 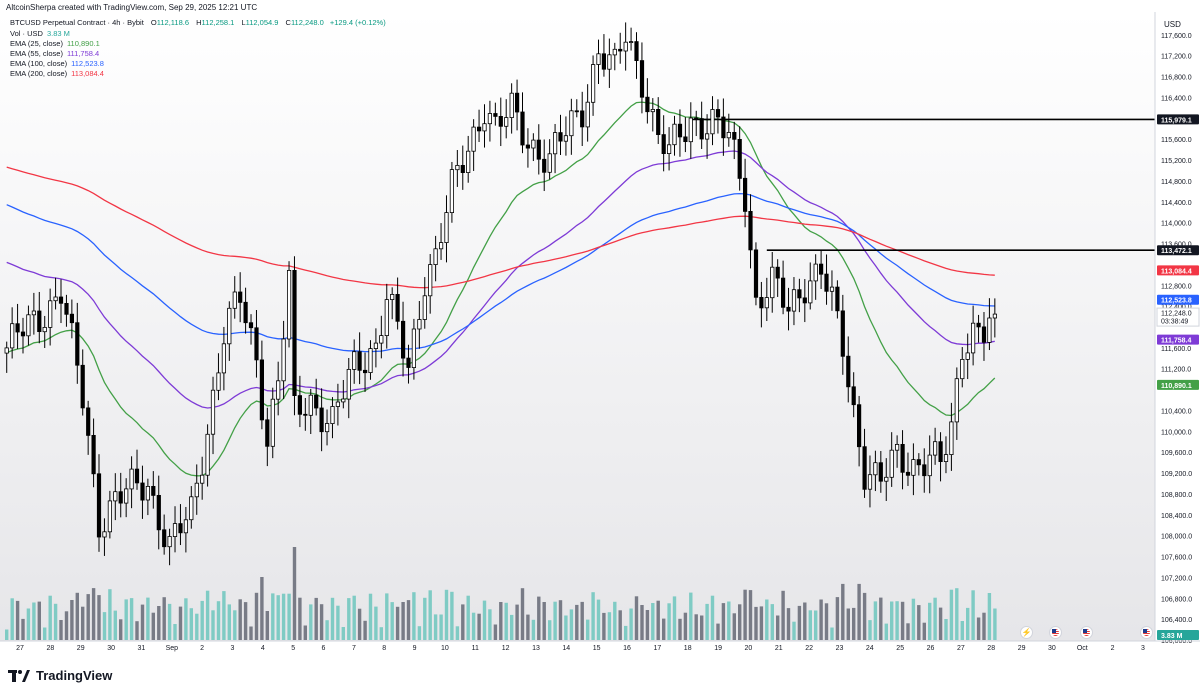 I want to click on date-tick-label: 10, so click(x=445, y=648).